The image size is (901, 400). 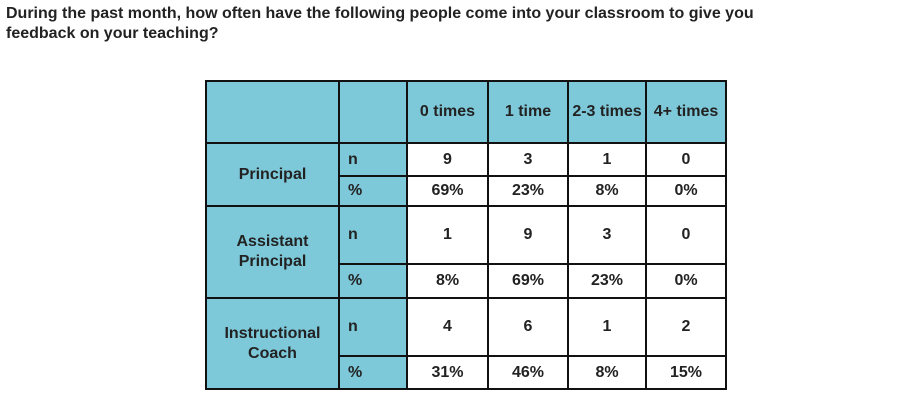 I want to click on row-label: Instructional Coach, so click(x=272, y=343).